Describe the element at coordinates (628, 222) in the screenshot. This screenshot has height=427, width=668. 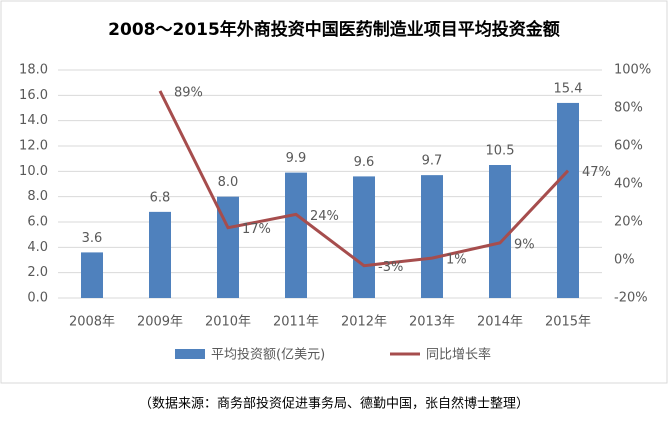
I see `y2-tick-label: 20%` at that location.